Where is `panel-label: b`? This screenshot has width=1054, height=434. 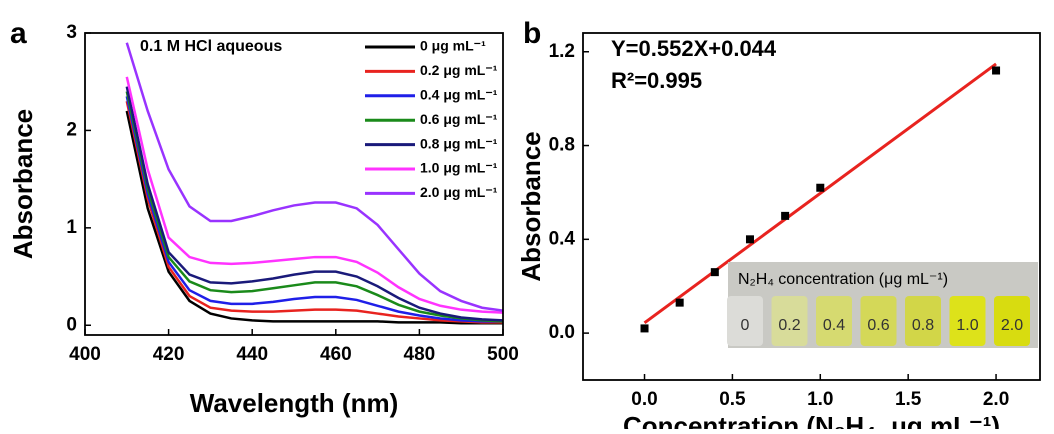
panel-label: b is located at coordinates (532, 33).